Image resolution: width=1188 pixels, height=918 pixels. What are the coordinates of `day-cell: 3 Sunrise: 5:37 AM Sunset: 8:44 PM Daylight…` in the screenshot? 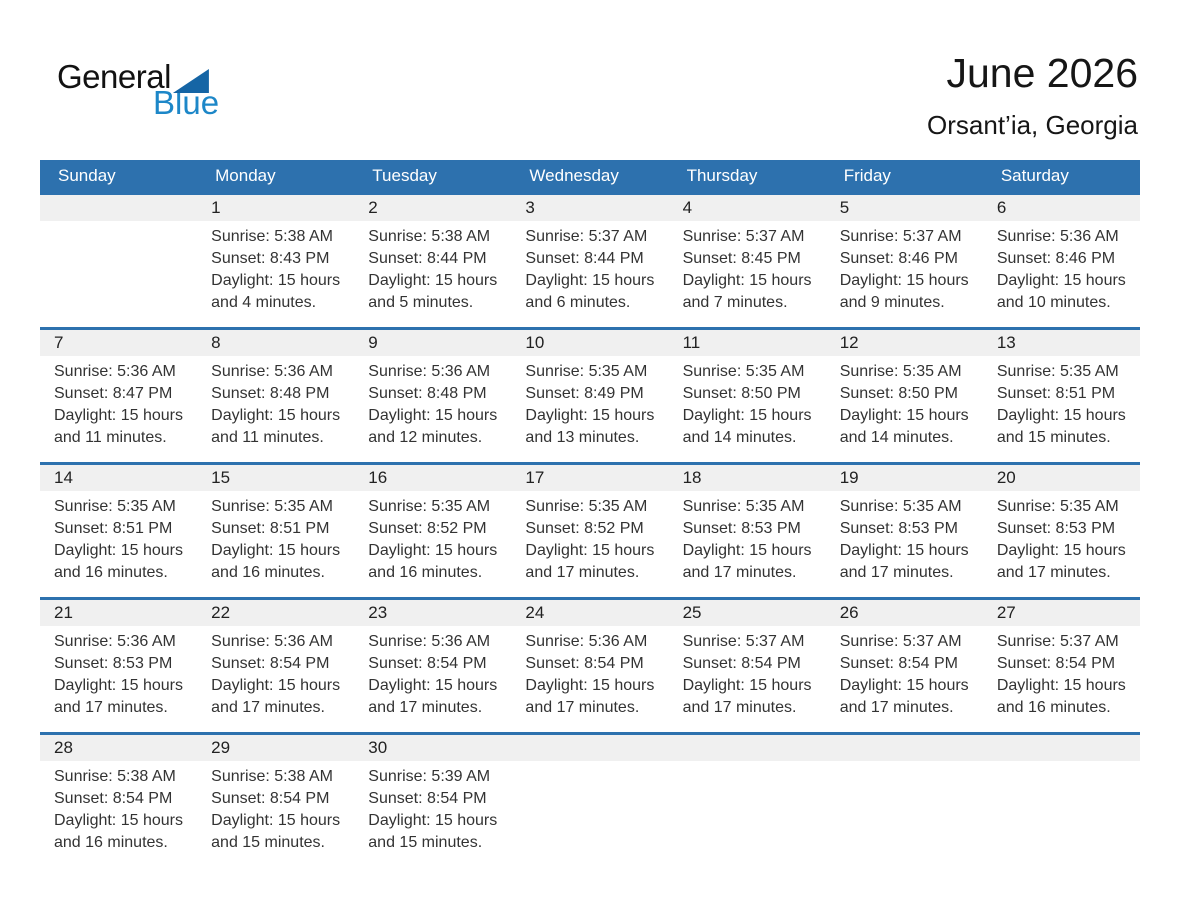 It's located at (590, 260).